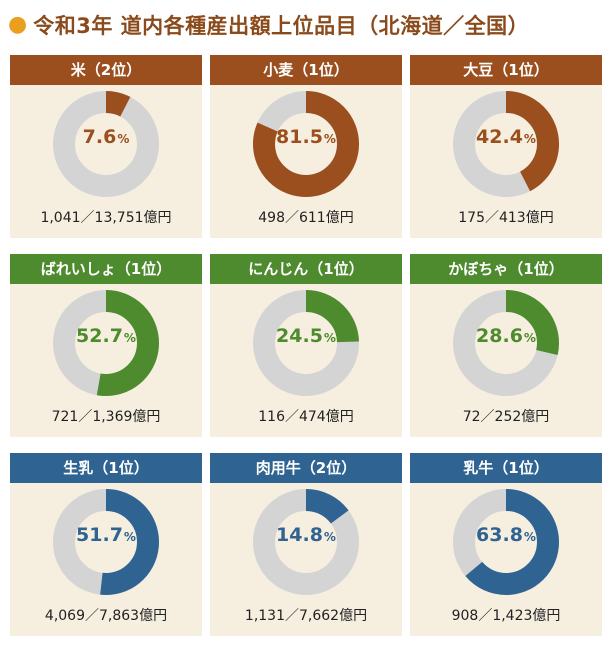 The height and width of the screenshot is (655, 613). Describe the element at coordinates (99, 336) in the screenshot. I see `percentage-value: 52.7` at that location.